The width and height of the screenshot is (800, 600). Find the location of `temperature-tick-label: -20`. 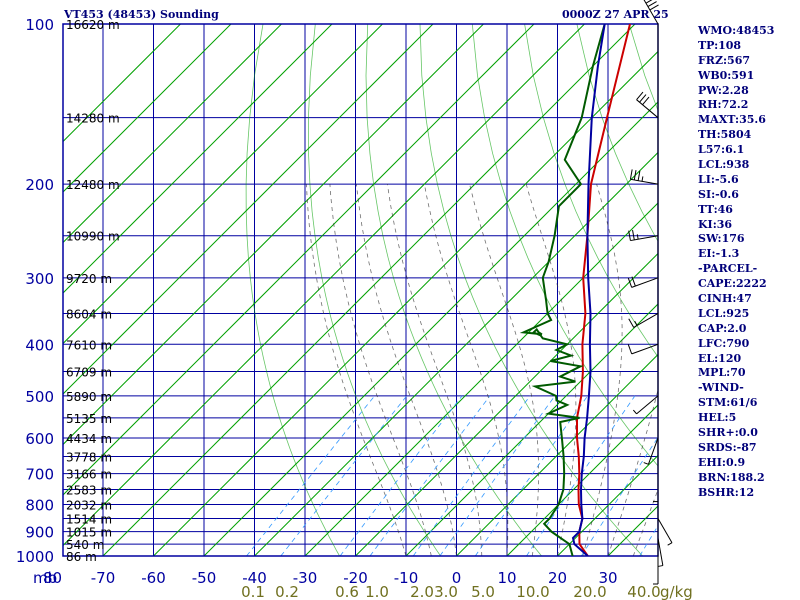

temperature-tick-label: -20 is located at coordinates (355, 578).